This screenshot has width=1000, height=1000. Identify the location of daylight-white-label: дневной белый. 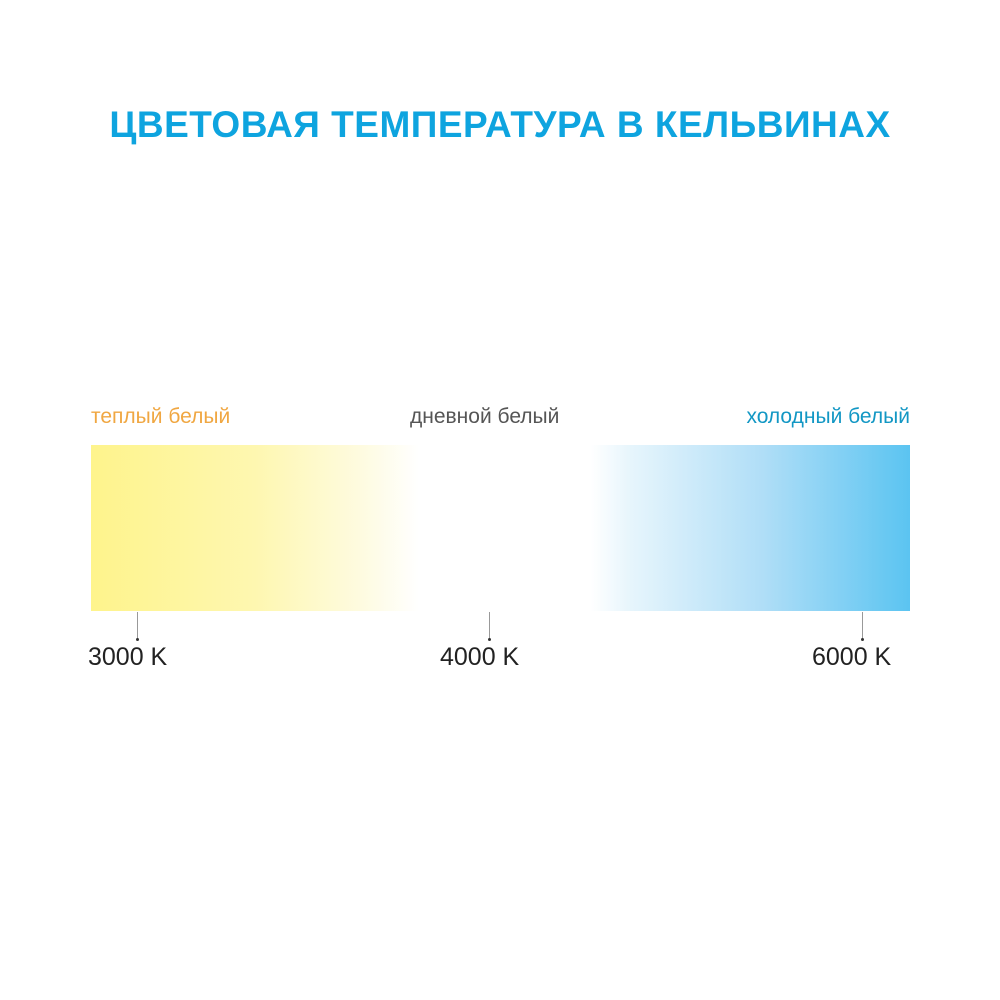
(485, 416).